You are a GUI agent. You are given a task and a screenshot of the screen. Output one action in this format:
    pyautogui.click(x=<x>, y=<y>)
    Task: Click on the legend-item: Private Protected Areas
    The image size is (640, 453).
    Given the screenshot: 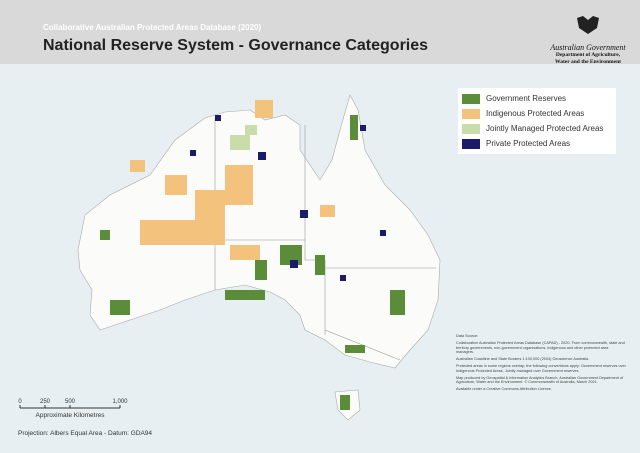 What is the action you would take?
    pyautogui.click(x=537, y=143)
    